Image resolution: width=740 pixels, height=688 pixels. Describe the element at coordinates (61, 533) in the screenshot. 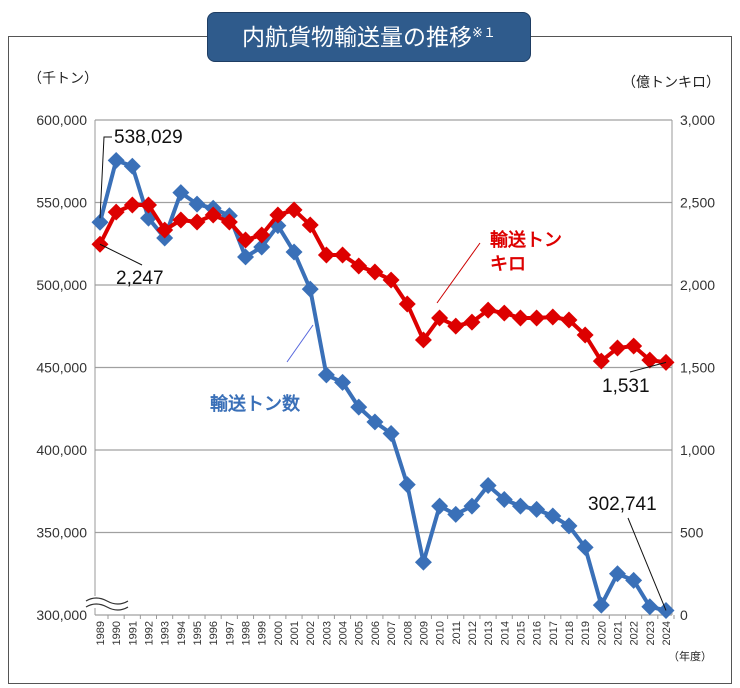

I see `left-tick-label: 350,000` at that location.